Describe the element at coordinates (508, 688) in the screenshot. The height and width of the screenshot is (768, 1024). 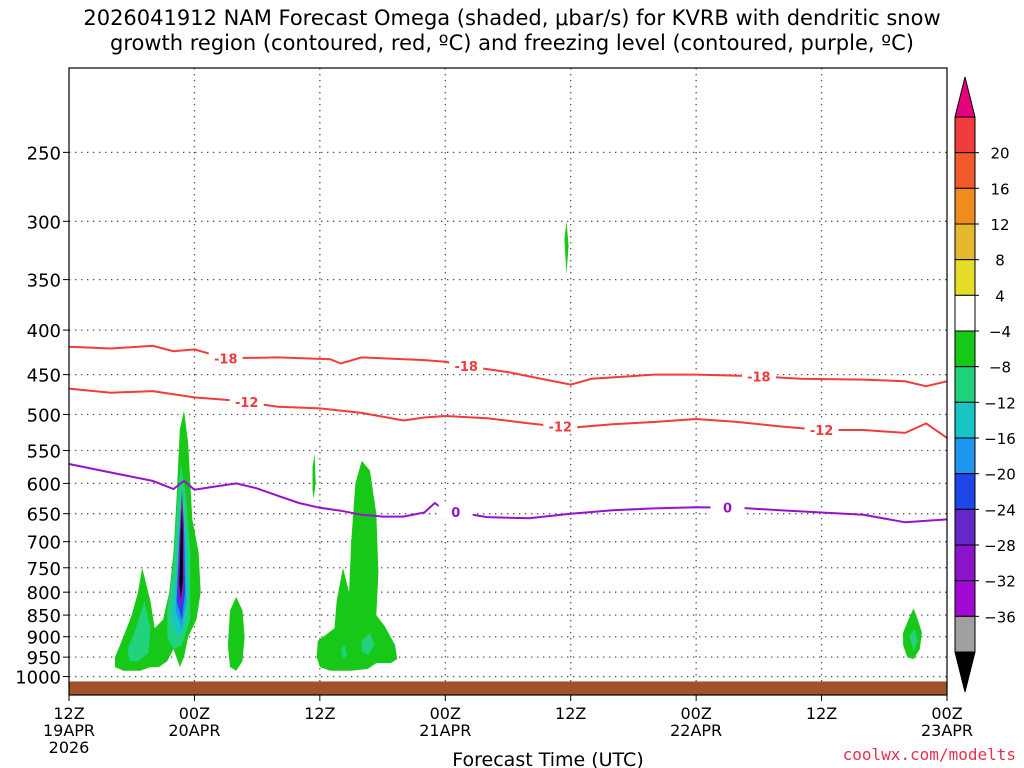
I see `terrain-band` at that location.